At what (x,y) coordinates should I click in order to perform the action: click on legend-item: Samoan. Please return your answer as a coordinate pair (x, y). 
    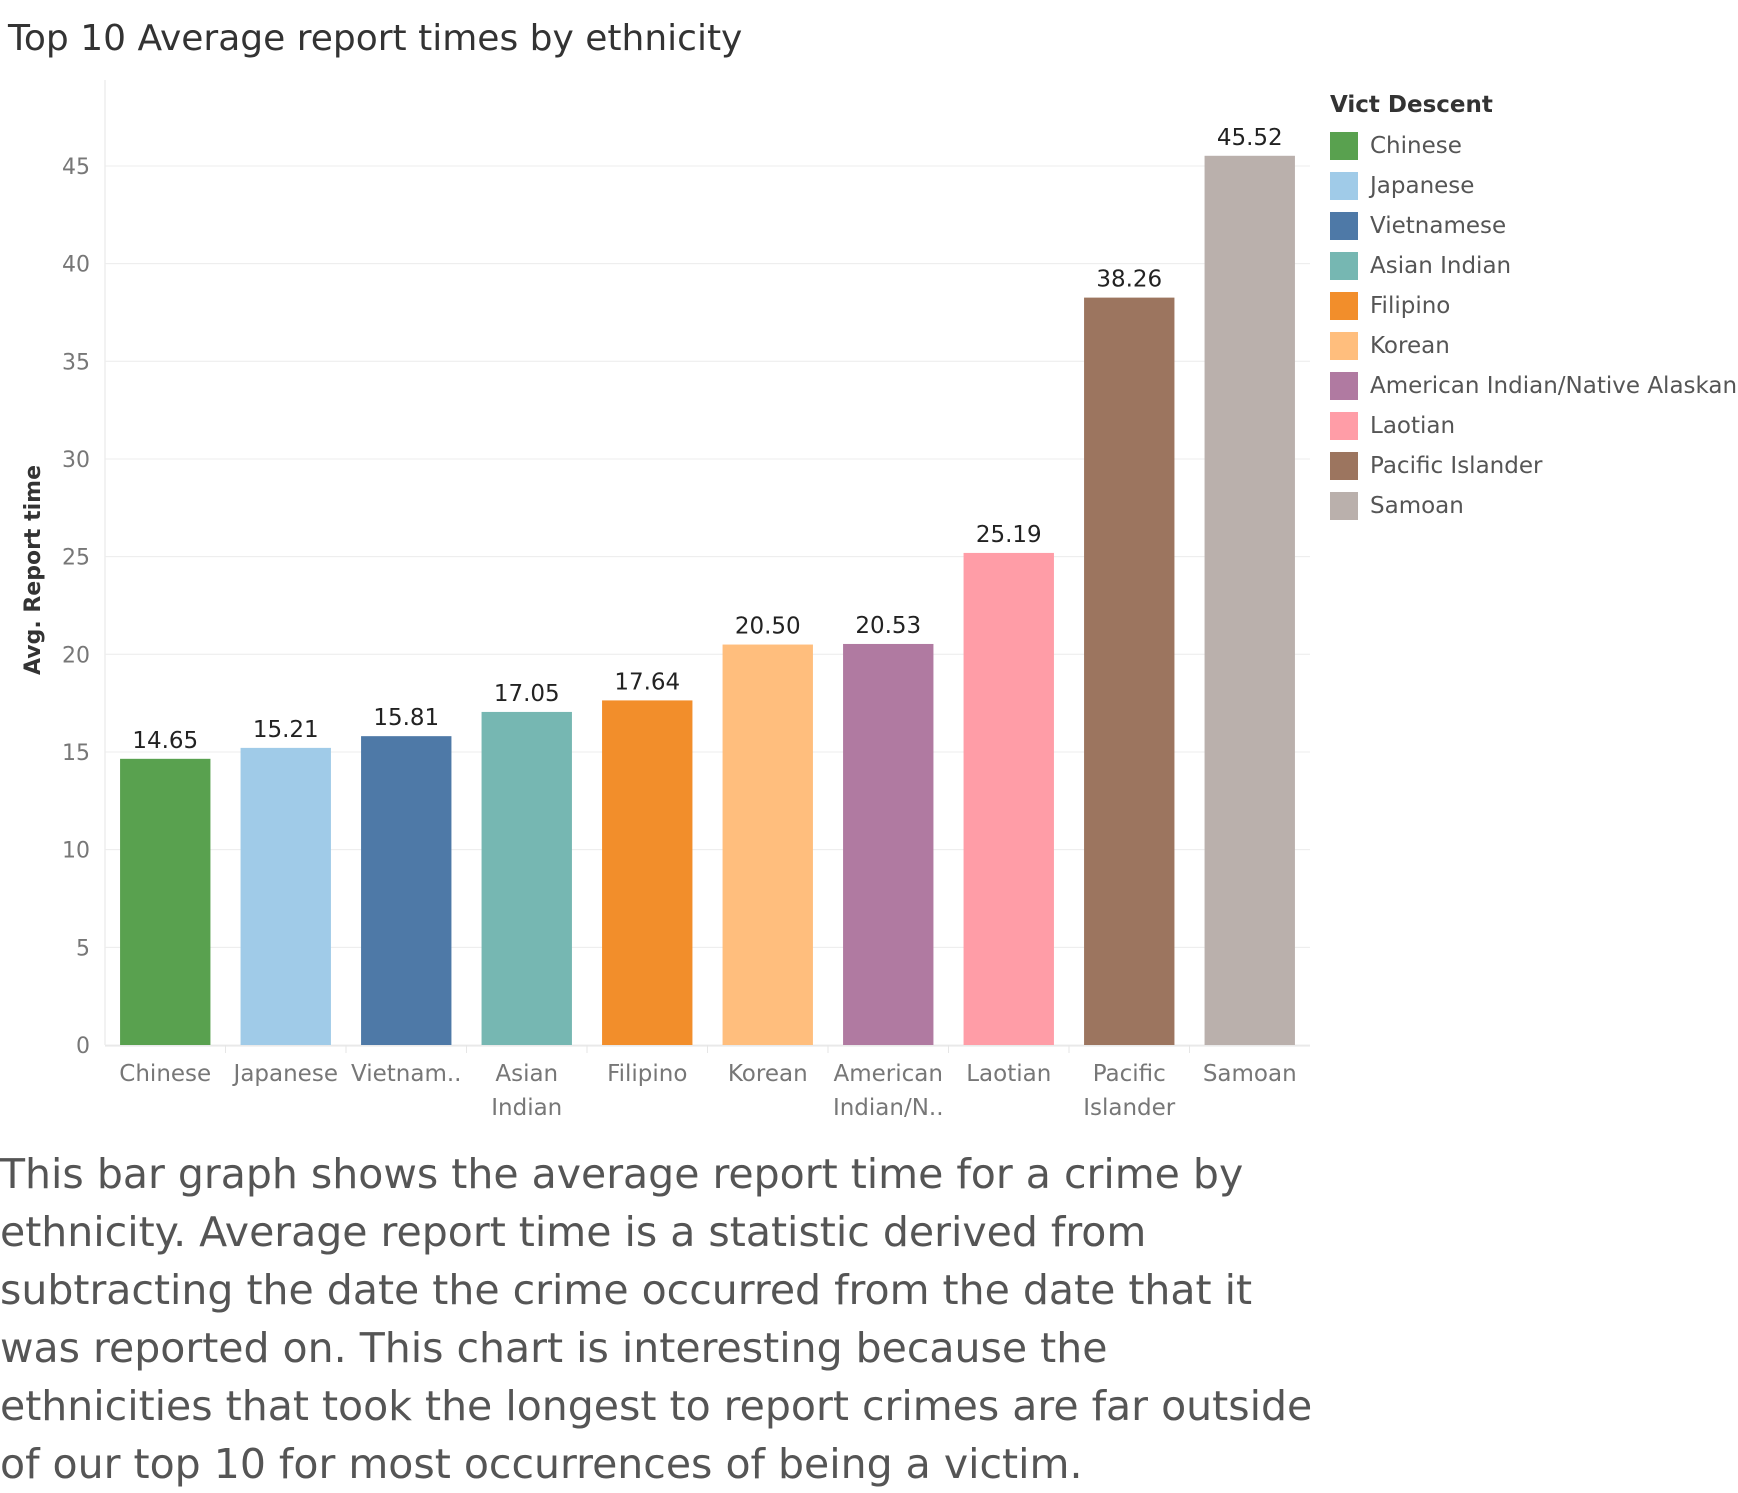
    Looking at the image, I should click on (1533, 506).